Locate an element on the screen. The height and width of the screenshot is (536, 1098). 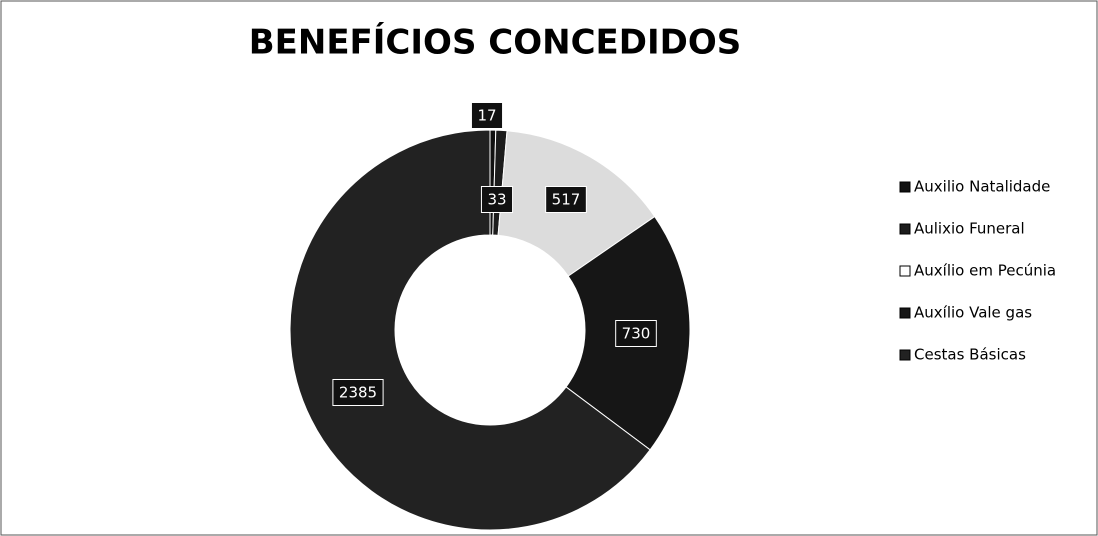
legend-label: Cestas Básicas is located at coordinates (970, 355).